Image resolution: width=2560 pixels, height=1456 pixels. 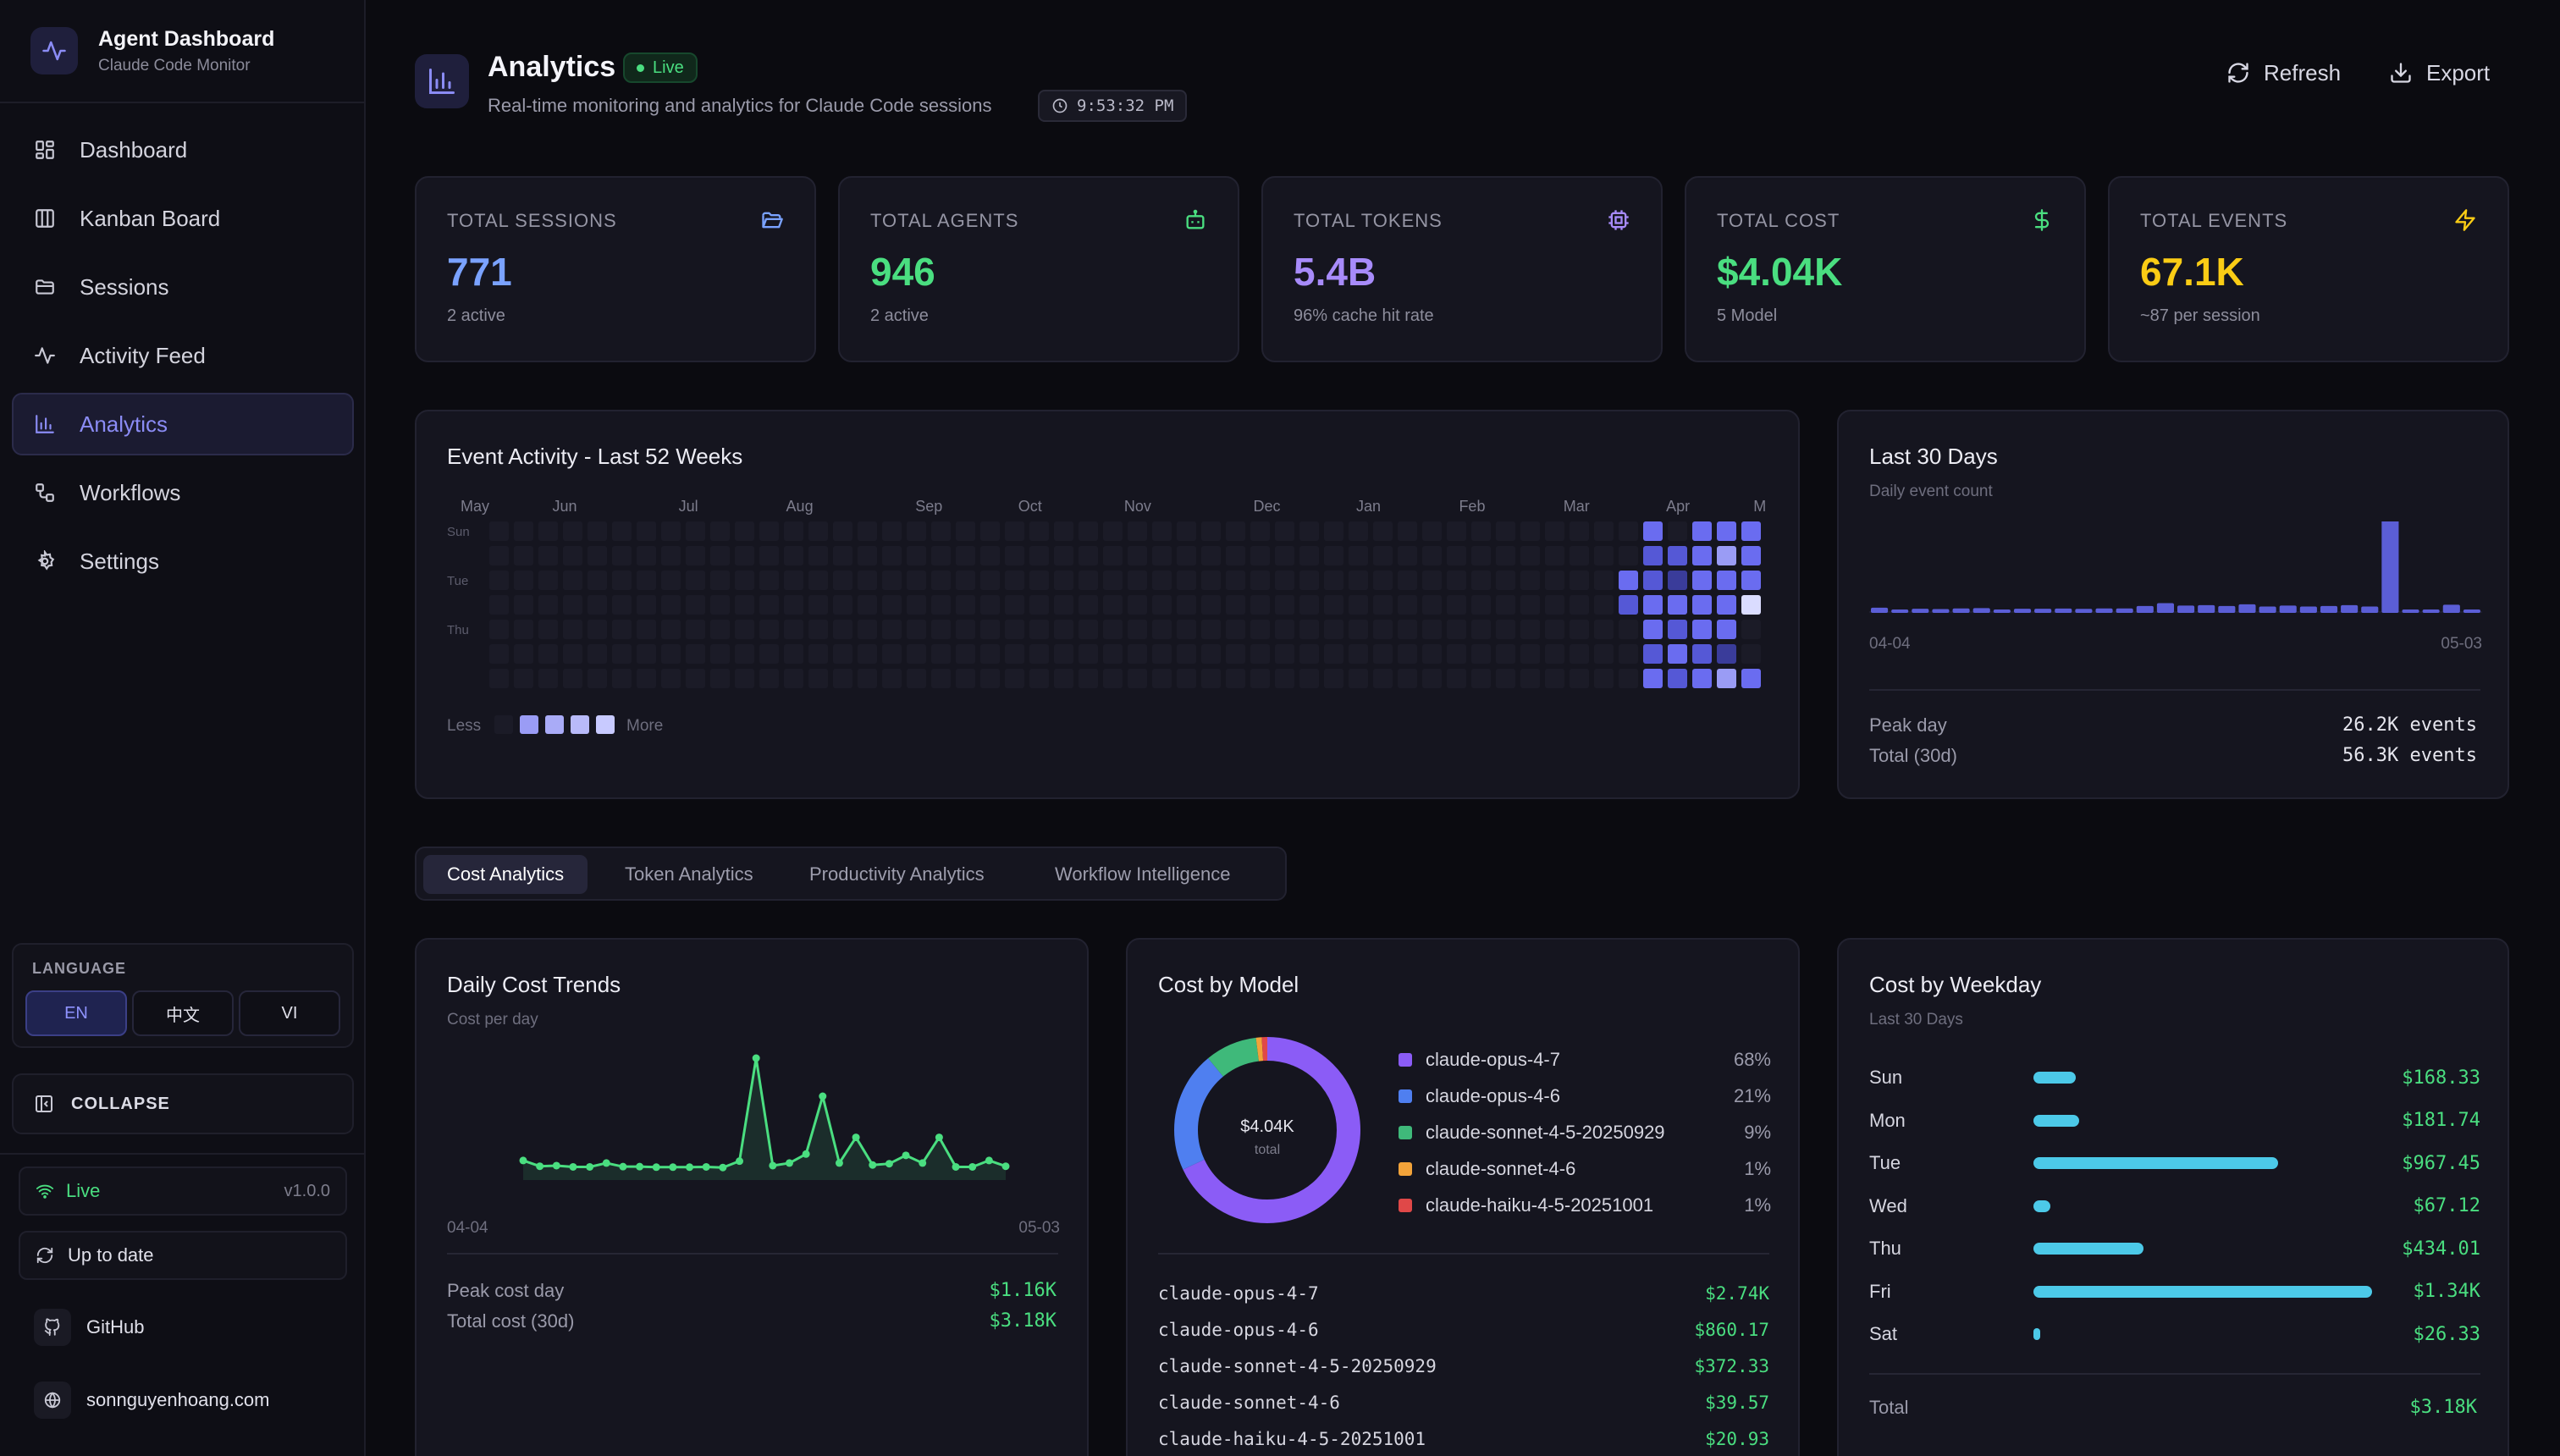 I want to click on tab-workflow-intelligence: Workflow Intelligence, so click(x=1143, y=874).